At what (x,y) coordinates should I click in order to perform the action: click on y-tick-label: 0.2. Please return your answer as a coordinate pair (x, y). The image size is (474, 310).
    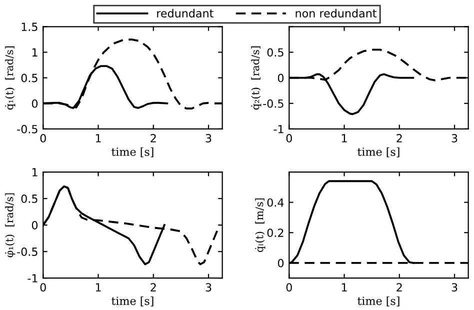
    Looking at the image, I should click on (275, 233).